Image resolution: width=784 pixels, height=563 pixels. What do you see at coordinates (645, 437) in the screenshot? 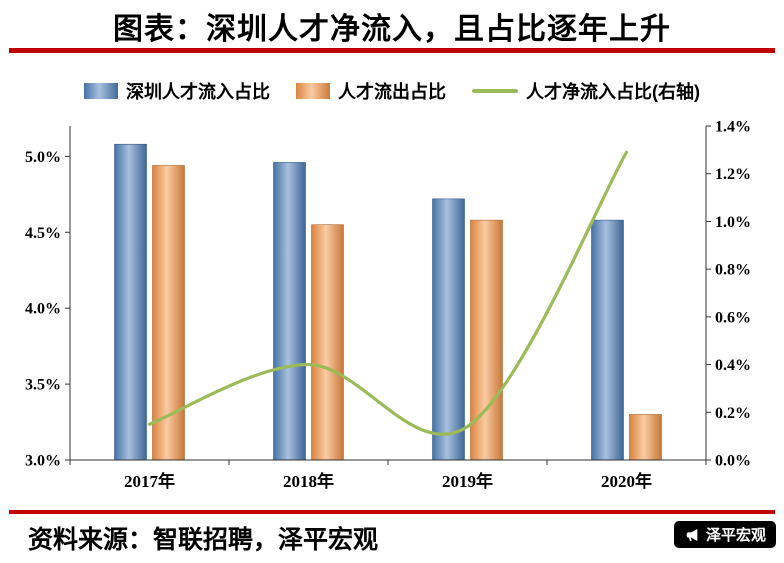
I see `bar-outflow-2020年` at bounding box center [645, 437].